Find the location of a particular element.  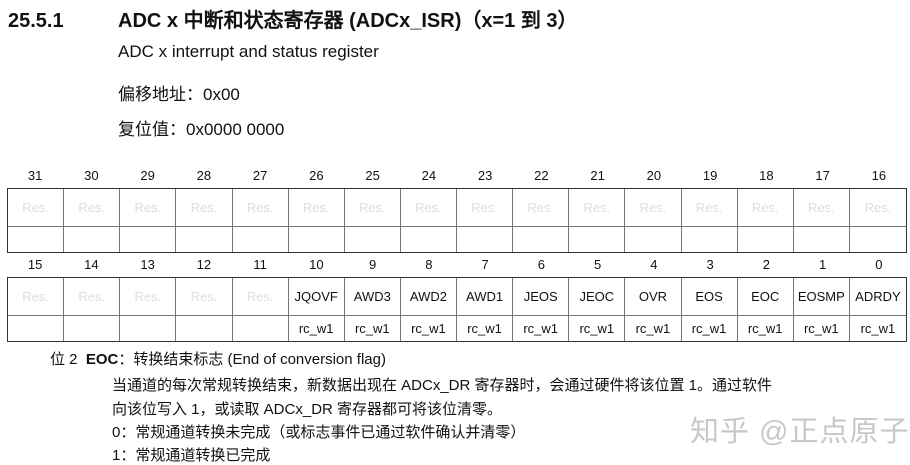

bit-number: 27 is located at coordinates (260, 175).